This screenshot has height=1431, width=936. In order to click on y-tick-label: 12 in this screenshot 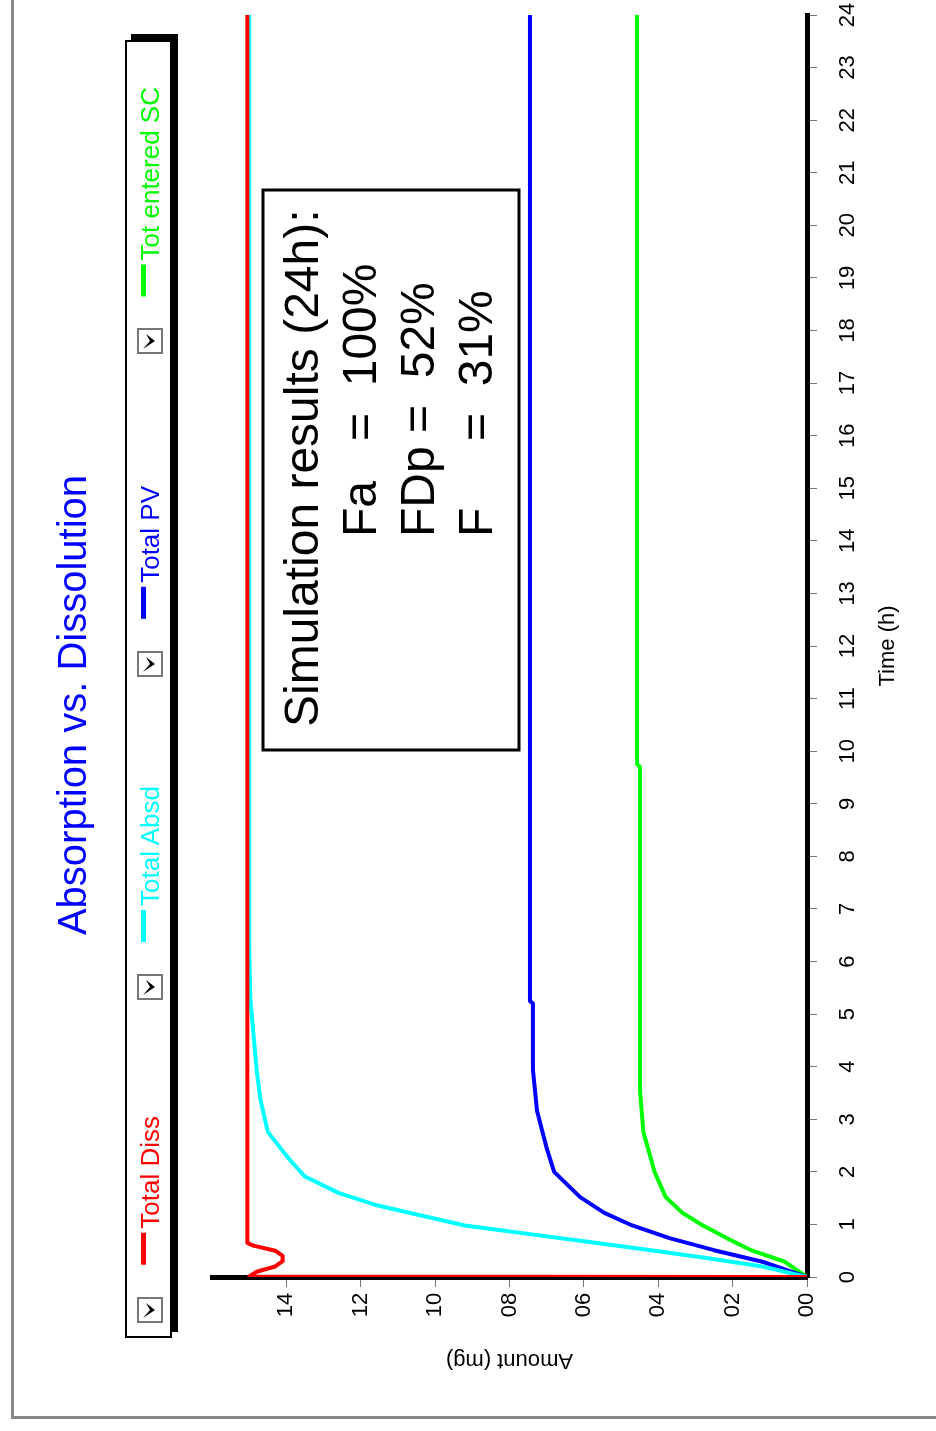, I will do `click(847, 646)`.